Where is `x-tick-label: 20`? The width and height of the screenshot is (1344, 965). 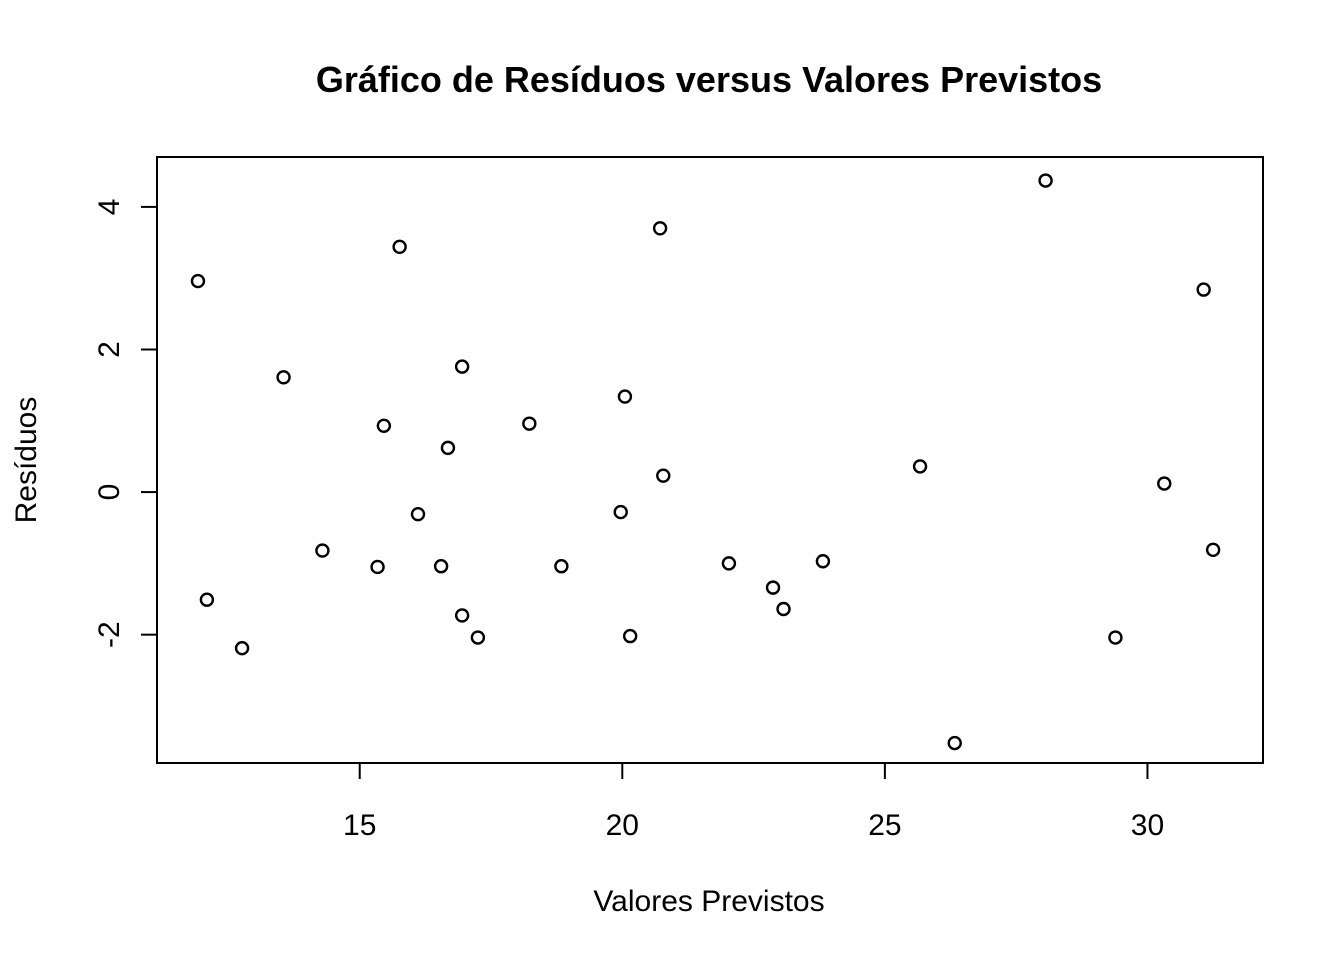
x-tick-label: 20 is located at coordinates (622, 825).